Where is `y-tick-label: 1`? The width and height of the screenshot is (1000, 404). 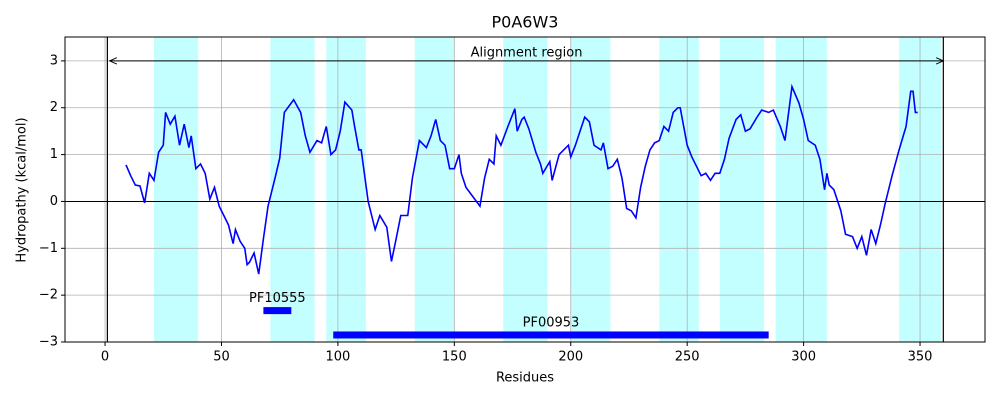
y-tick-label: 1 is located at coordinates (54, 154).